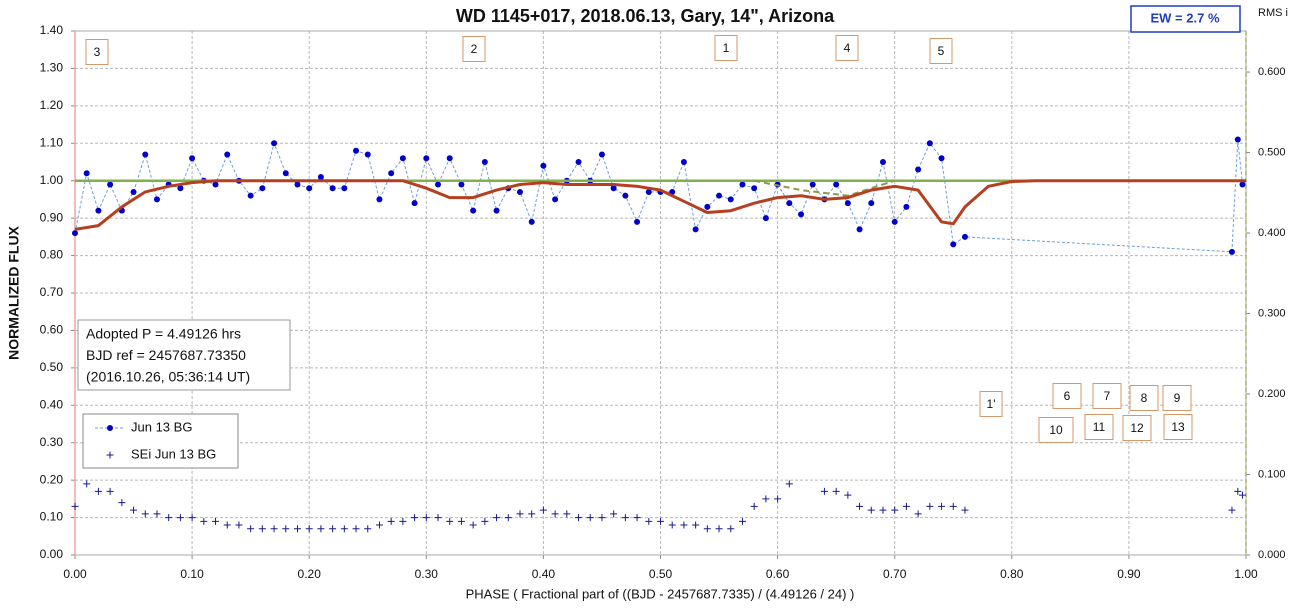 The image size is (1303, 608). I want to click on y-tick-label: 1.10, so click(52, 142).